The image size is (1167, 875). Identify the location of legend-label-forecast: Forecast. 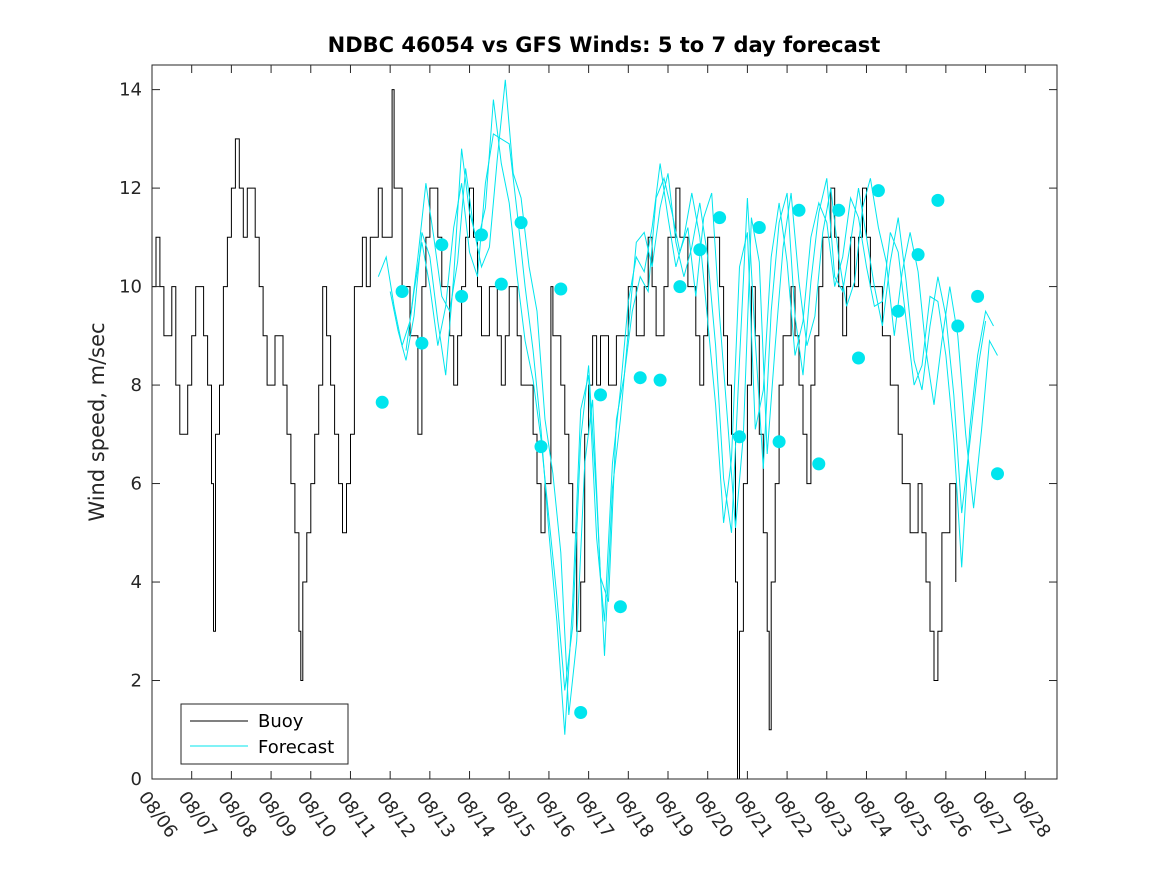
(296, 747).